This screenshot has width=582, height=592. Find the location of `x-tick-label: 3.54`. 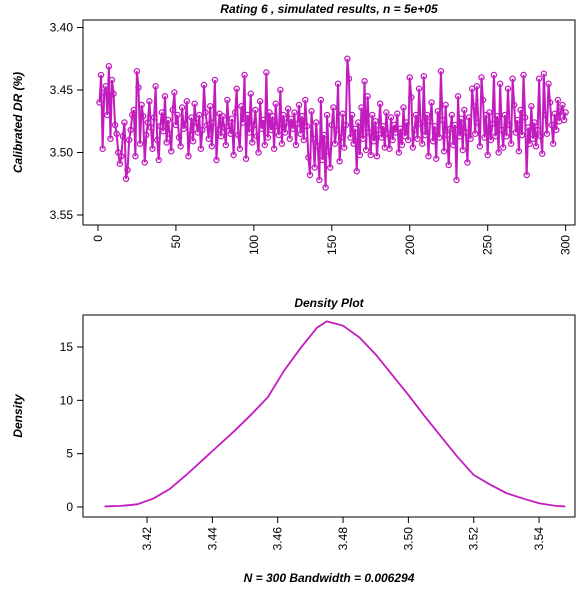

x-tick-label: 3.54 is located at coordinates (539, 539).